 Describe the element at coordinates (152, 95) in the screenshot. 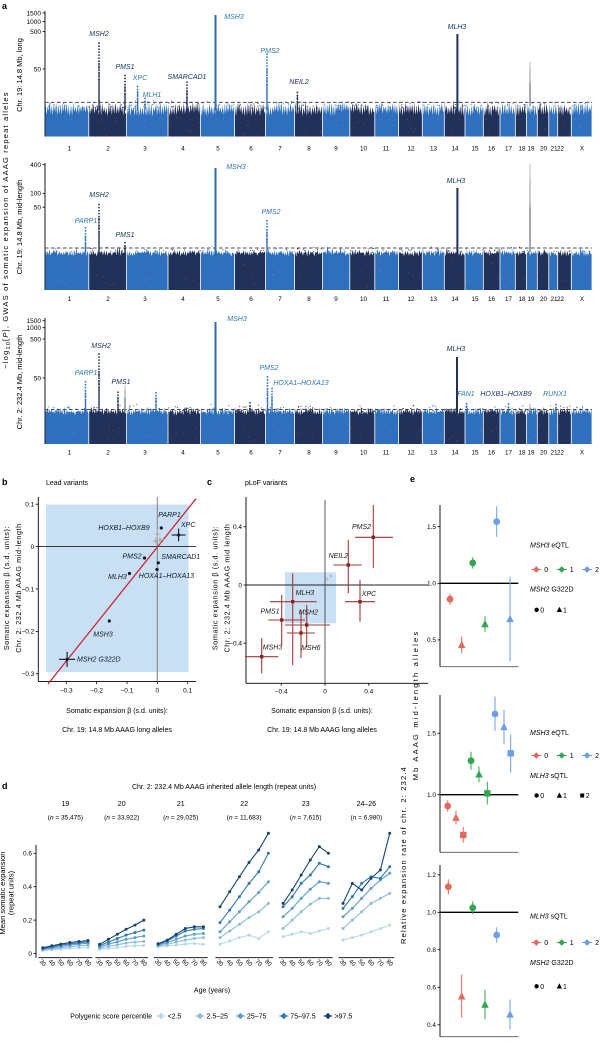

I see `svg-text: MLH1` at that location.